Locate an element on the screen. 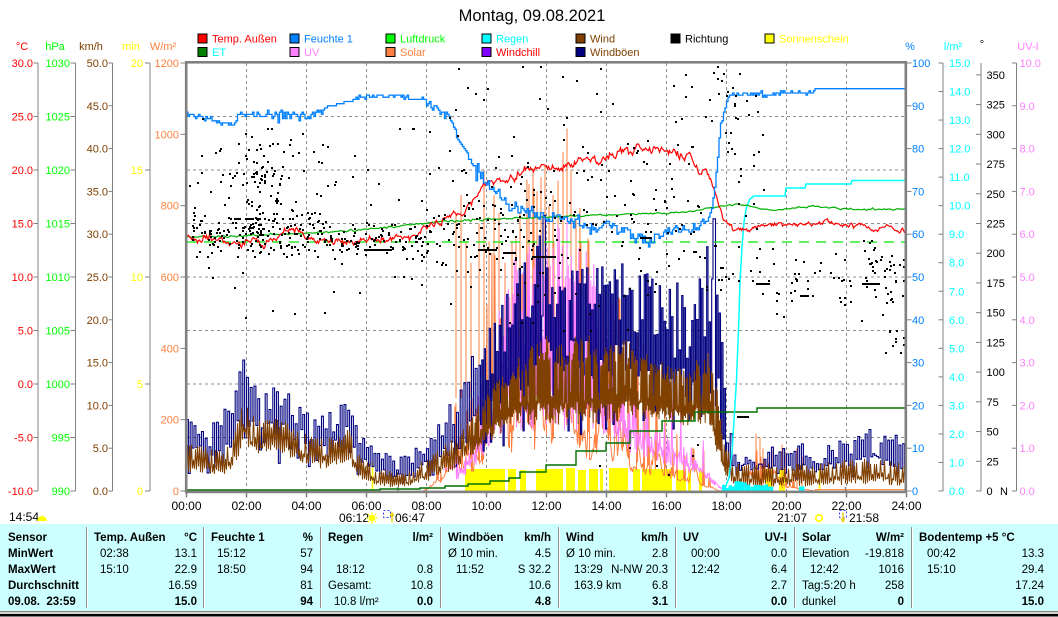 This screenshot has height=617, width=1058. svg-text: 1015 is located at coordinates (58, 225).